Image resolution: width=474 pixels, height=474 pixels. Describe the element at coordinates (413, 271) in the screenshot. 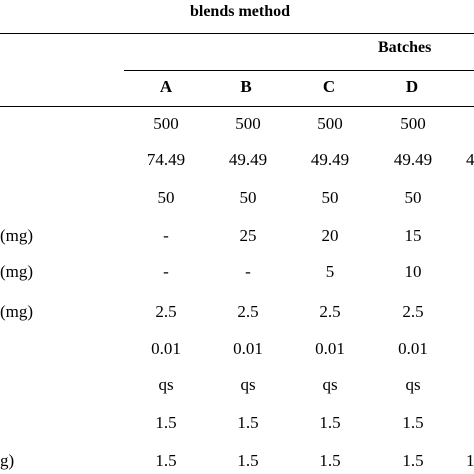

I see `cell-d: 10` at that location.